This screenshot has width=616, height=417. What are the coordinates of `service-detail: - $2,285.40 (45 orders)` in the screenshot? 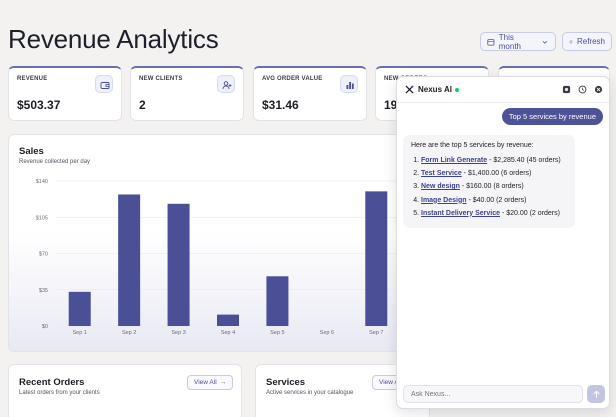 It's located at (524, 161).